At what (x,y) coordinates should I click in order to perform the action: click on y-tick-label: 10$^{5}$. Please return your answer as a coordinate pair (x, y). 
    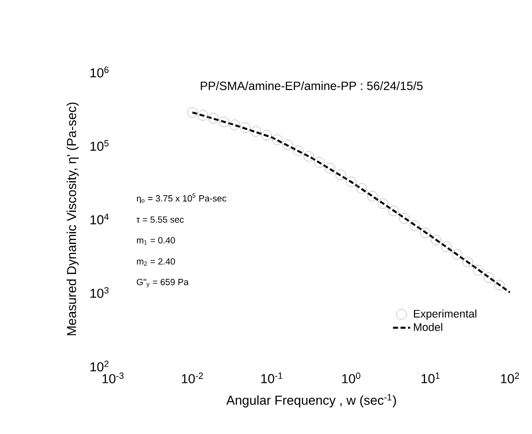
    Looking at the image, I should click on (99, 145).